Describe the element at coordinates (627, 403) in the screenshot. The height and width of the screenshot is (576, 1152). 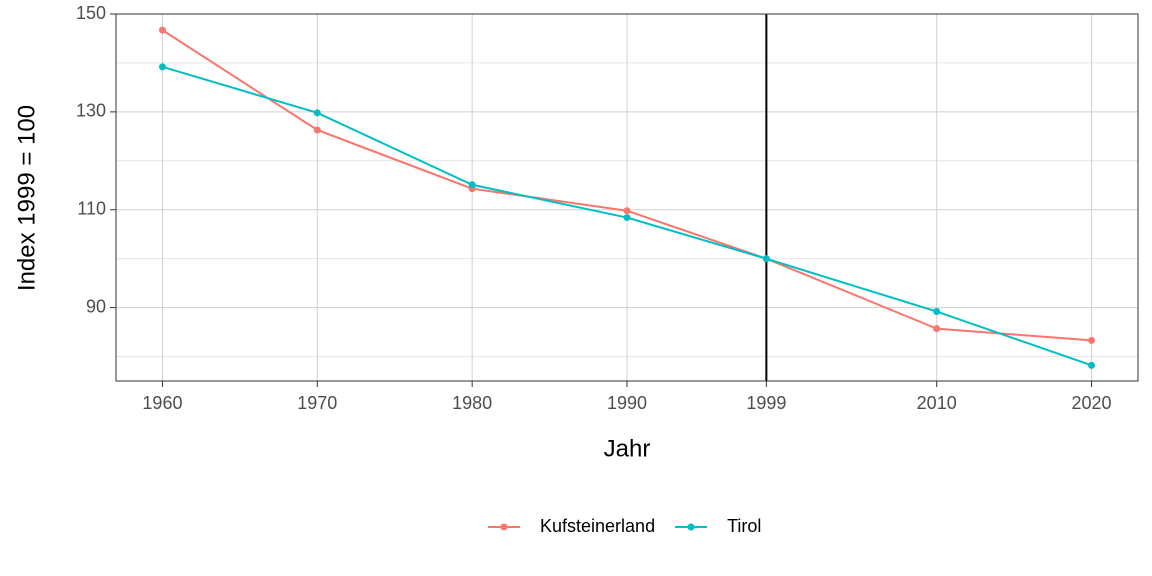
I see `x-tick-label: 1990` at that location.